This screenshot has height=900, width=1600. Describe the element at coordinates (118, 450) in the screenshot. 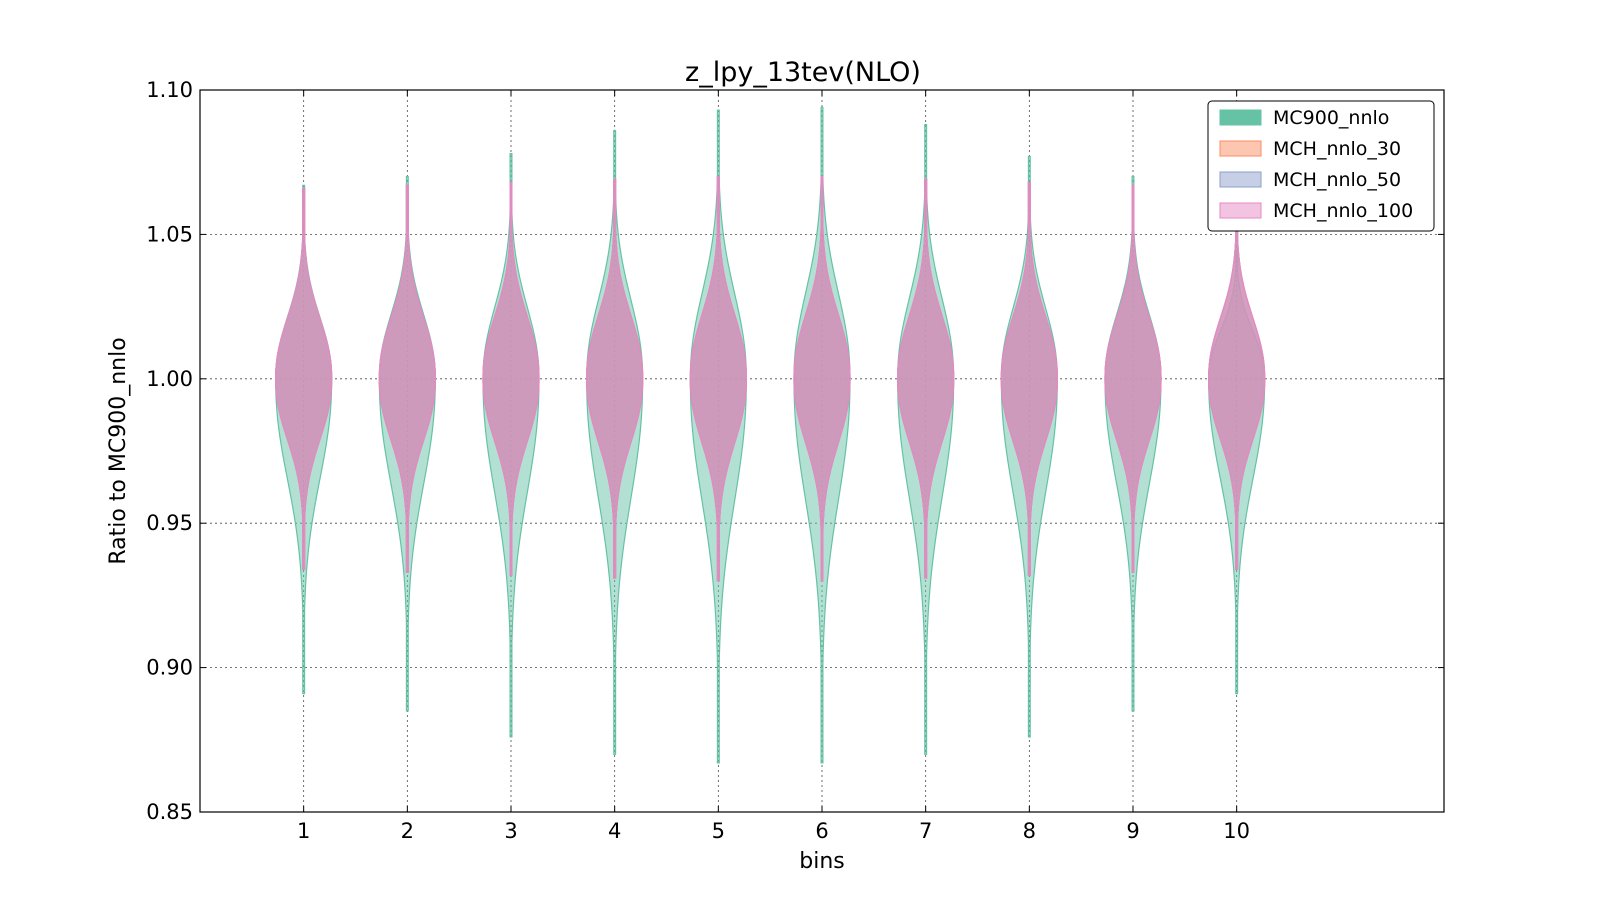

I see `y-axis-label: Ratio to MC900_nnlo` at that location.